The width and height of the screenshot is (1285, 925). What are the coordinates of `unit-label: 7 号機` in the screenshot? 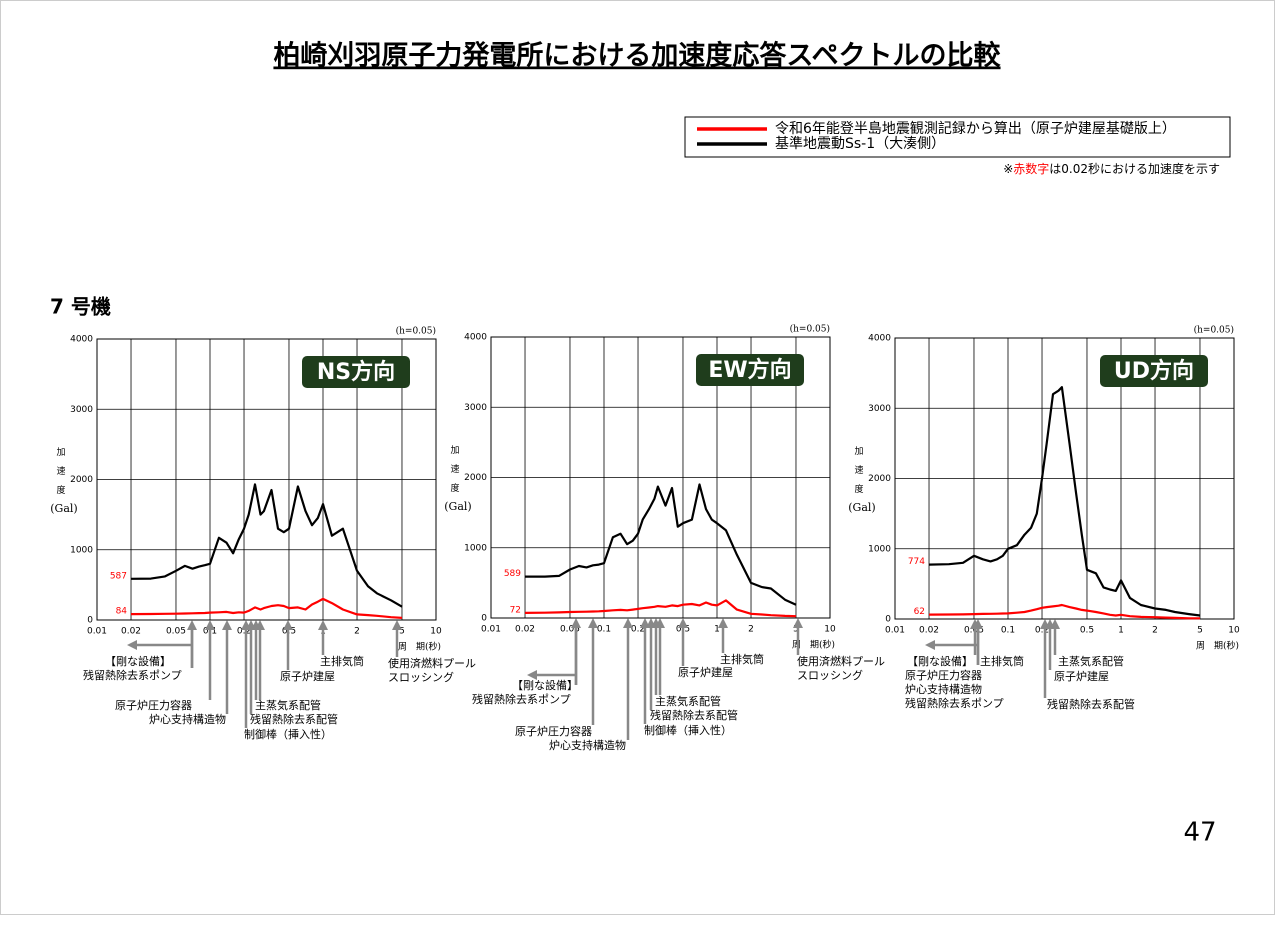 It's located at (80, 307).